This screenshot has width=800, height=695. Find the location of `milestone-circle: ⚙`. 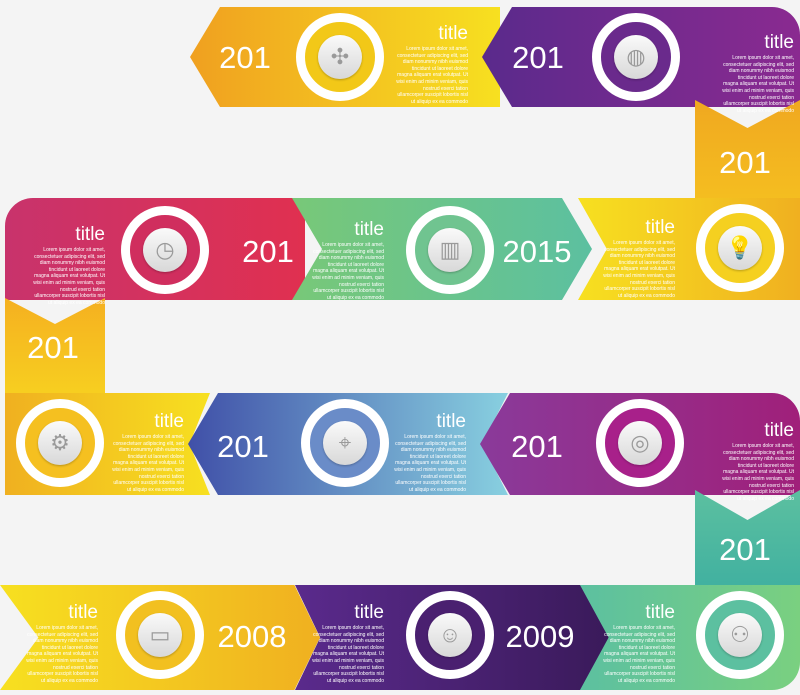

milestone-circle: ⚙ is located at coordinates (60, 443).